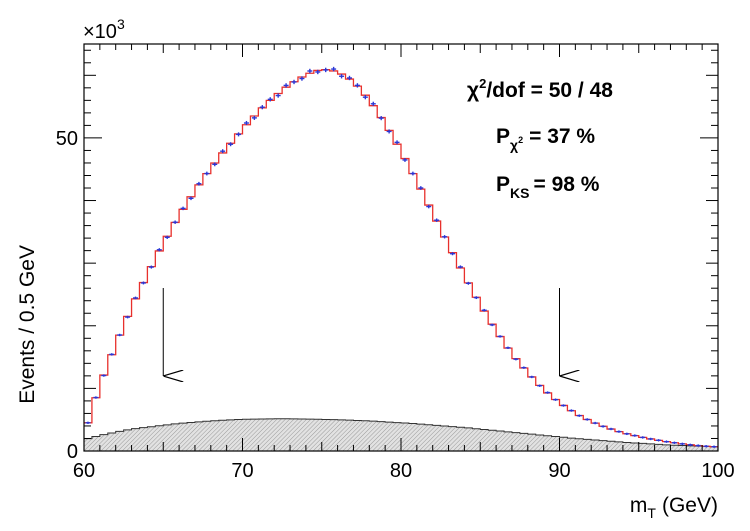  What do you see at coordinates (540, 89) in the screenshot?
I see `chi2-dof-annotation: χ2/dof = 50 / 48` at bounding box center [540, 89].